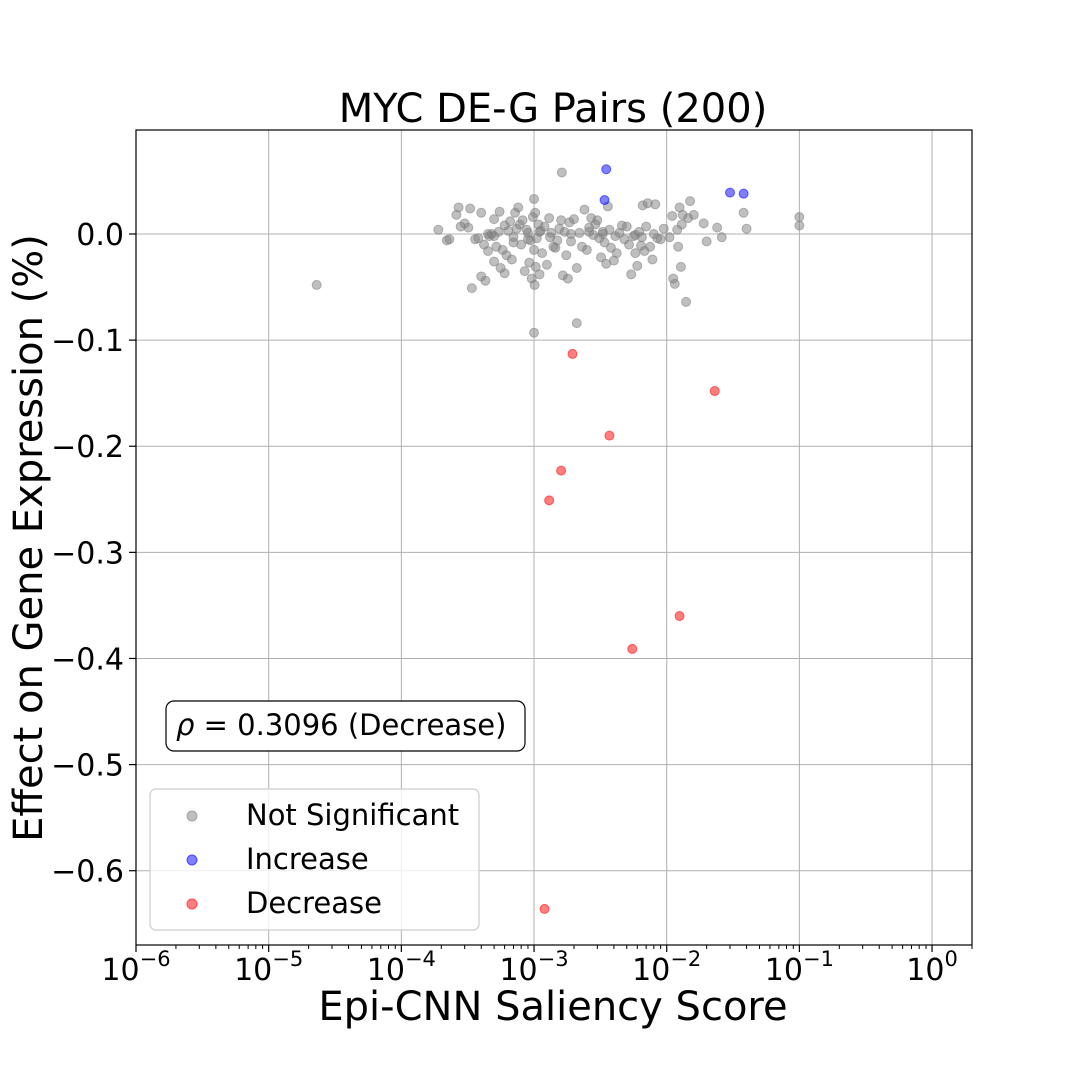  What do you see at coordinates (553, 109) in the screenshot?
I see `chart-title: MYC DE-G Pairs (200)` at bounding box center [553, 109].